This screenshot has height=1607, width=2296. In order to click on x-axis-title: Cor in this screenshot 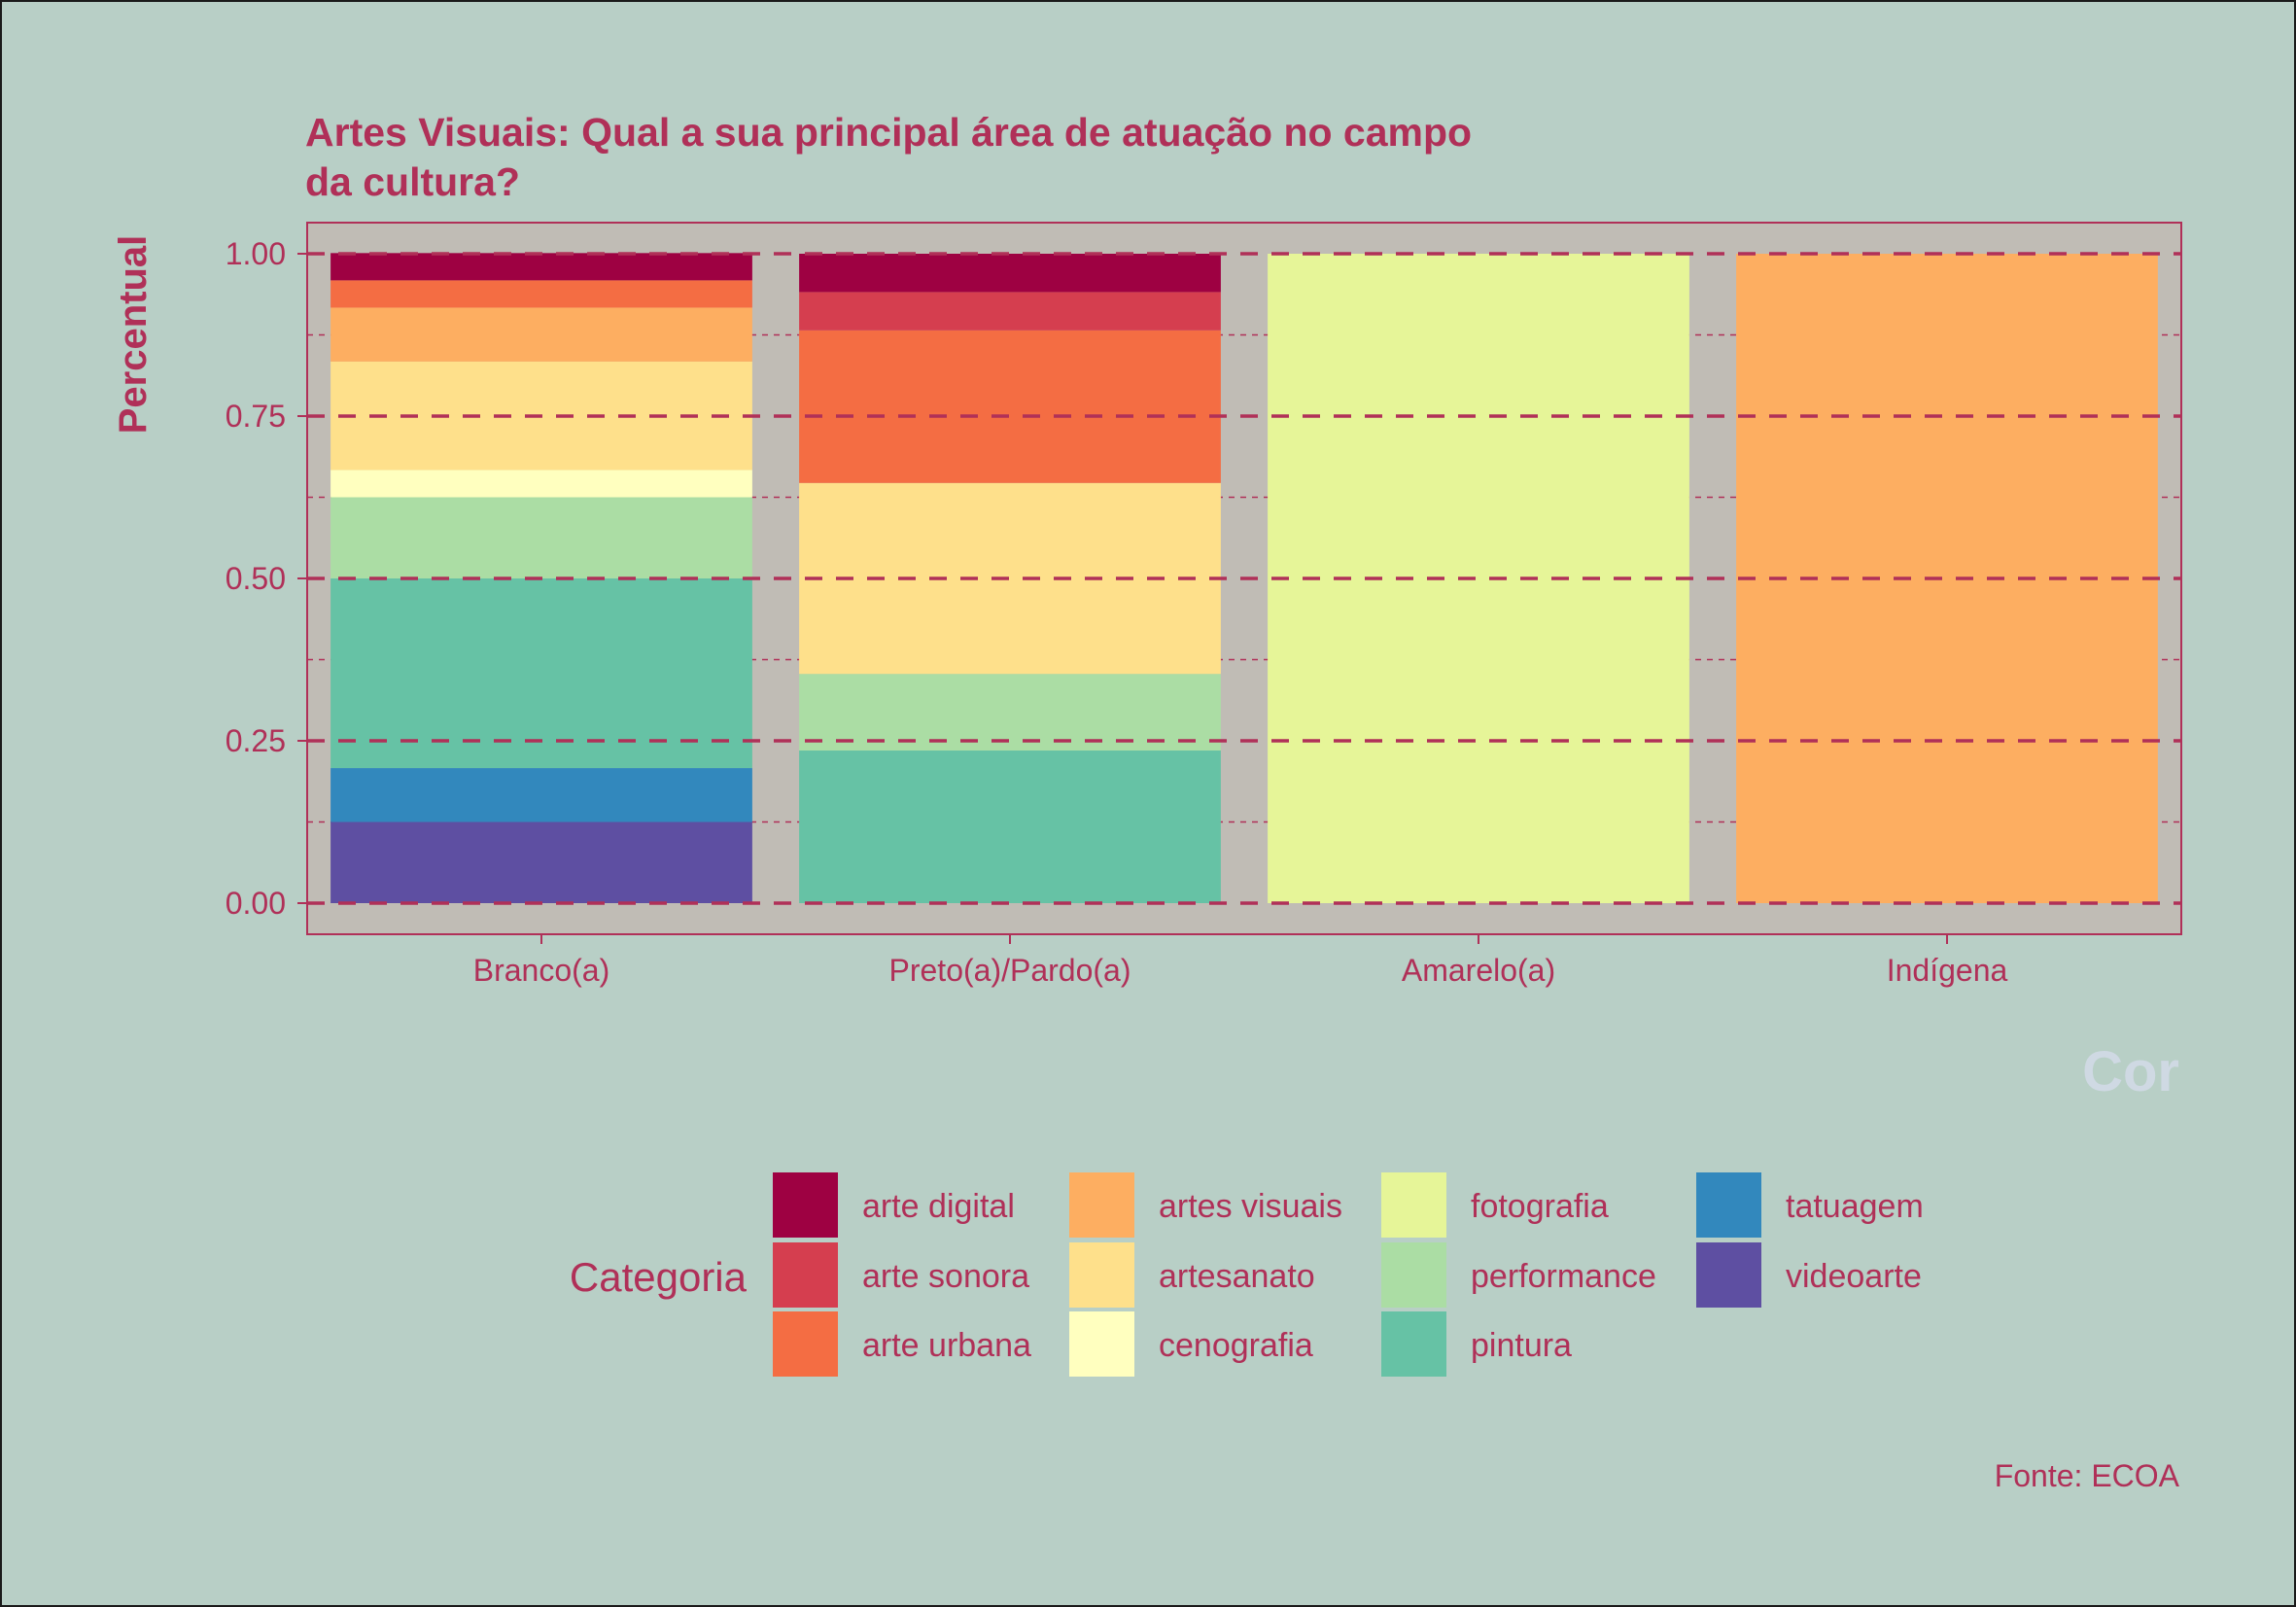, I will do `click(2130, 1071)`.